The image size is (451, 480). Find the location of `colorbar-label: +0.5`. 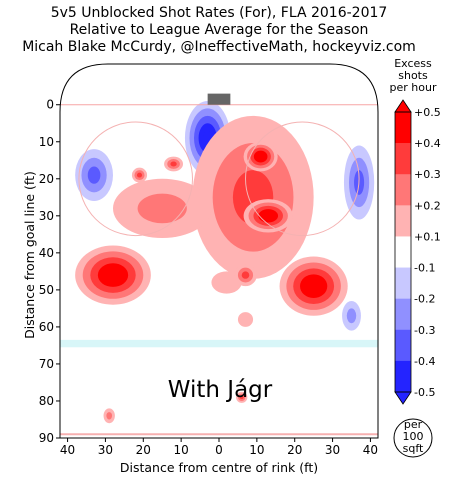

colorbar-label: +0.5 is located at coordinates (427, 112).